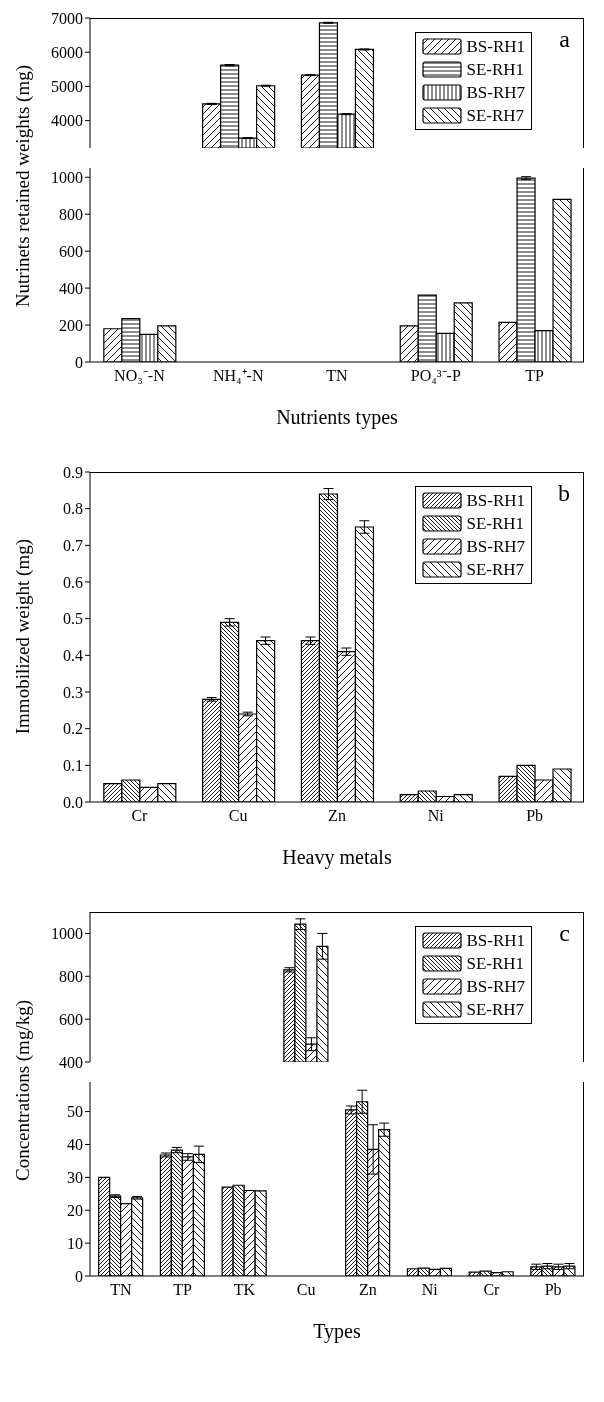  I want to click on x-tick-label: NO₃⁻-N, so click(140, 376).